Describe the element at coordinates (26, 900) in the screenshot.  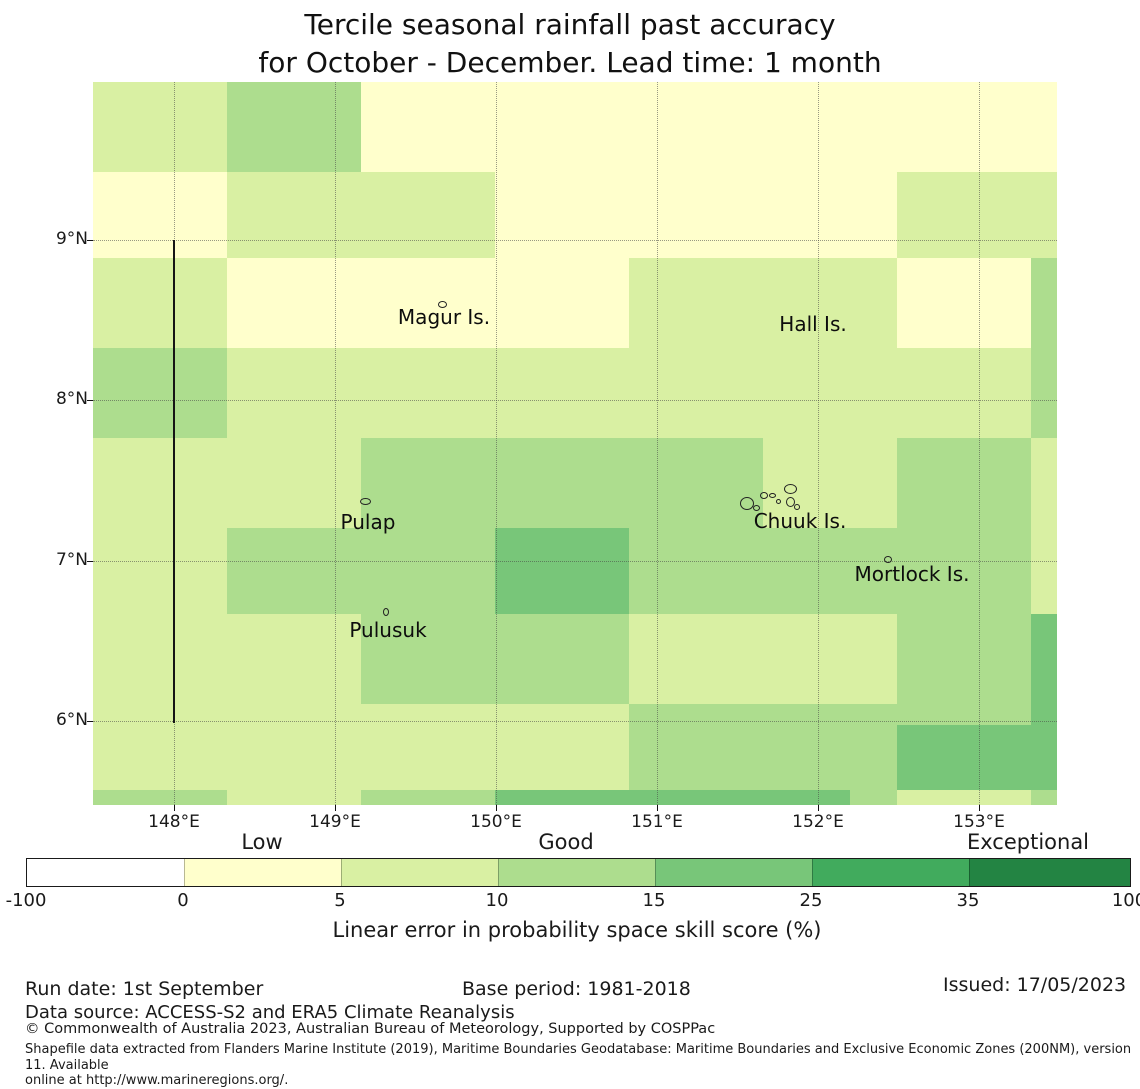
I see `colorbar-tick-label: -100` at that location.